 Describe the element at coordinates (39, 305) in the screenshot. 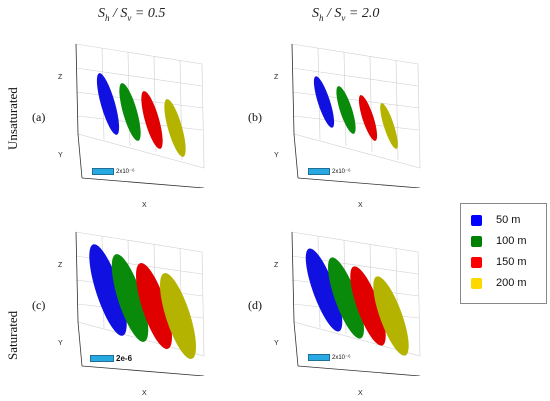

I see `panel-letter: (c)` at that location.